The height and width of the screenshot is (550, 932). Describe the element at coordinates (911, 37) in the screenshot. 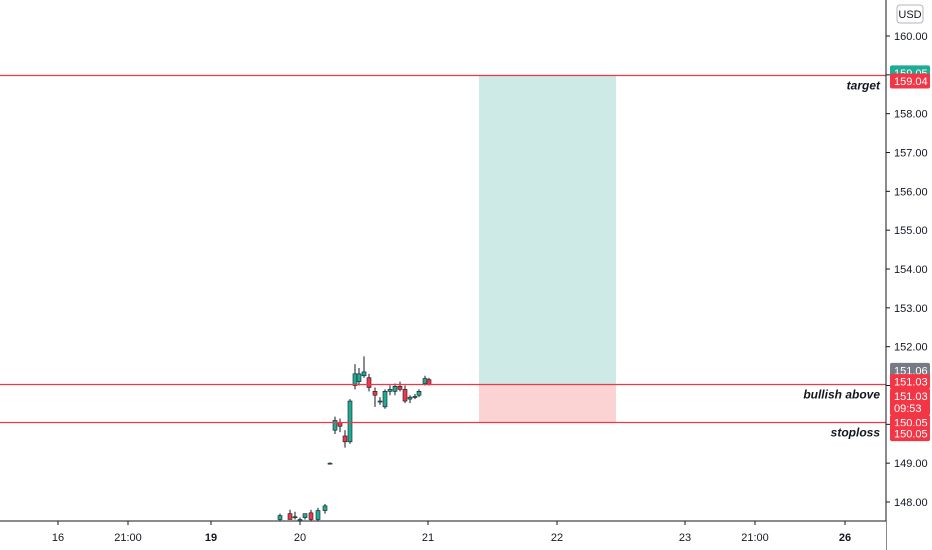

I see `price-tick-label: 160.00` at that location.